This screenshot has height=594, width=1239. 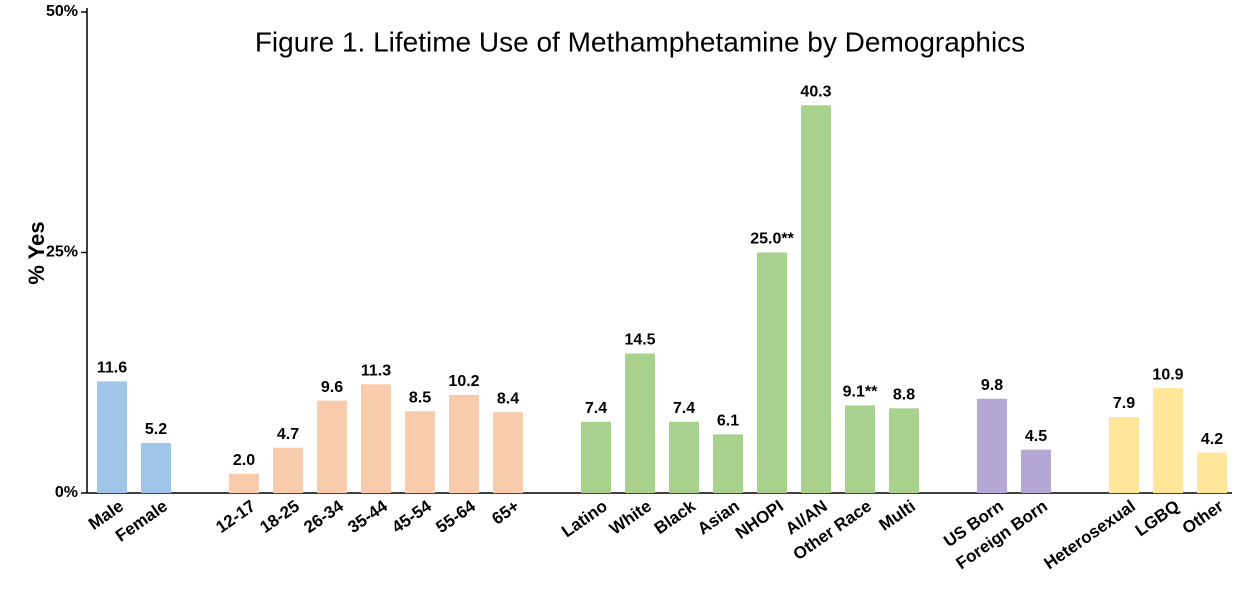 I want to click on x-tick-label: White, so click(x=630, y=517).